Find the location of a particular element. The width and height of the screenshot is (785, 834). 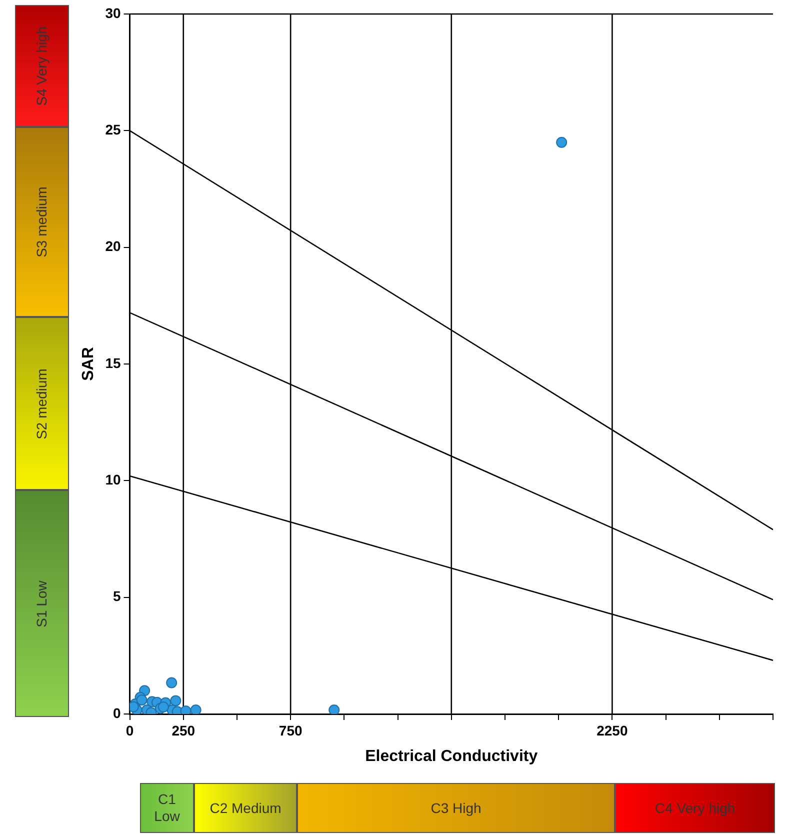

x-axis-title: Electrical Conductivity is located at coordinates (451, 756).